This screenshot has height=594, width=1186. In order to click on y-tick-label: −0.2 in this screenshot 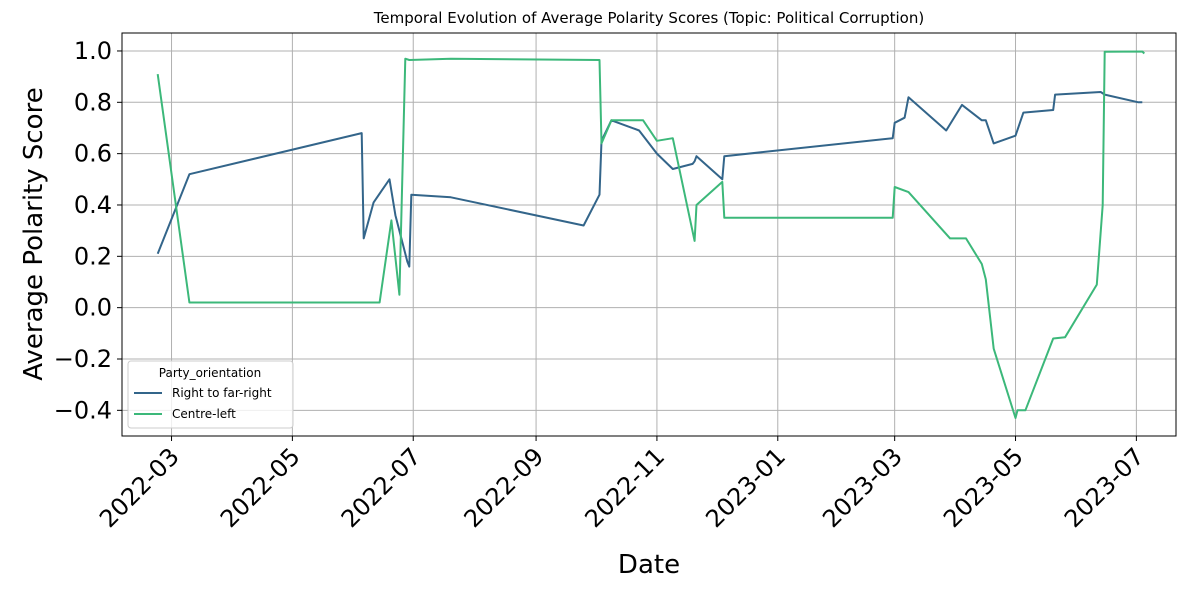, I will do `click(83, 359)`.